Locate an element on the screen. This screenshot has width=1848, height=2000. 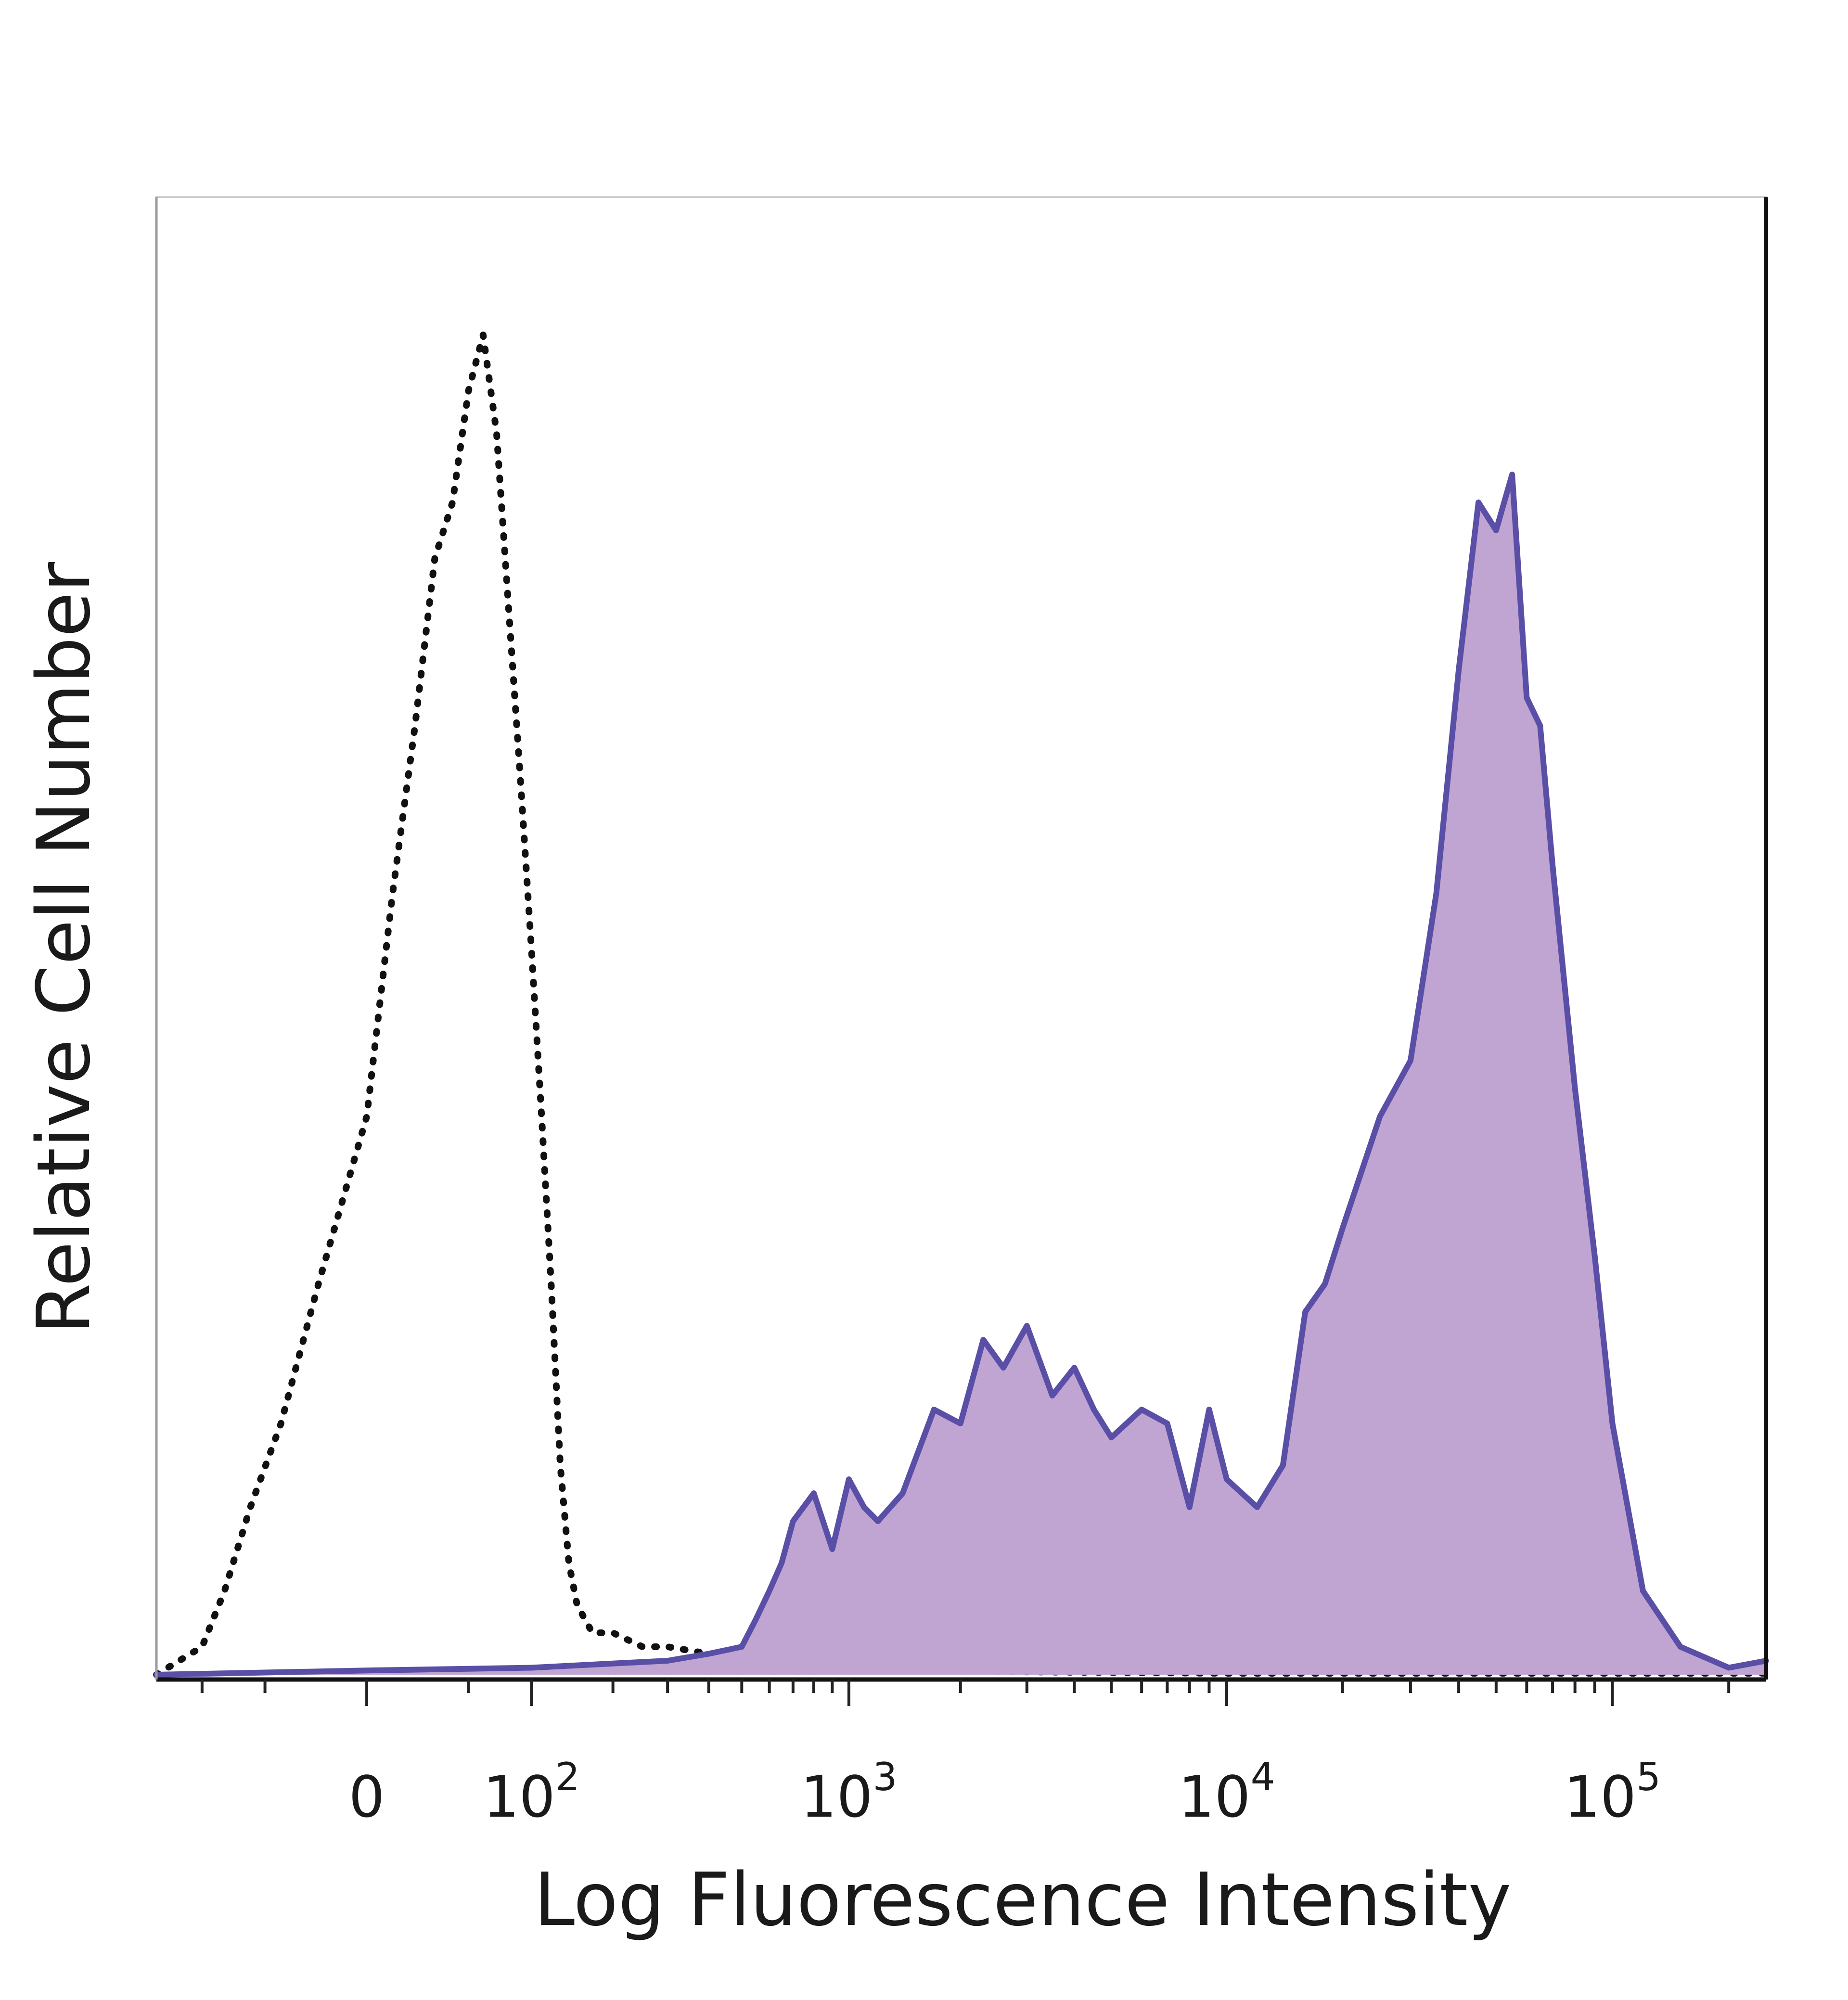
tick-layer: 0 10² 10³ 10⁴ 10⁵ is located at coordinates (965, 1754).